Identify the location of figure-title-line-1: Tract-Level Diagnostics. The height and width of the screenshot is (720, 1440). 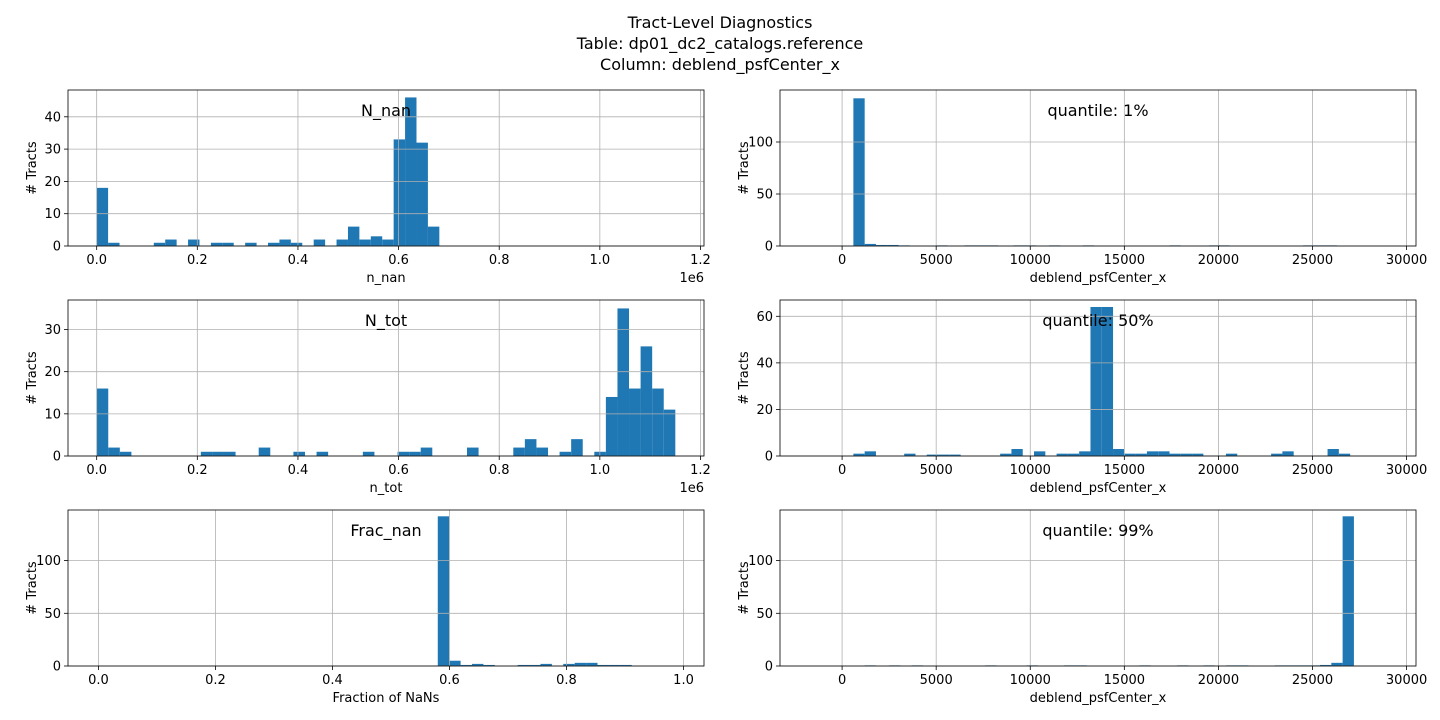
(720, 22).